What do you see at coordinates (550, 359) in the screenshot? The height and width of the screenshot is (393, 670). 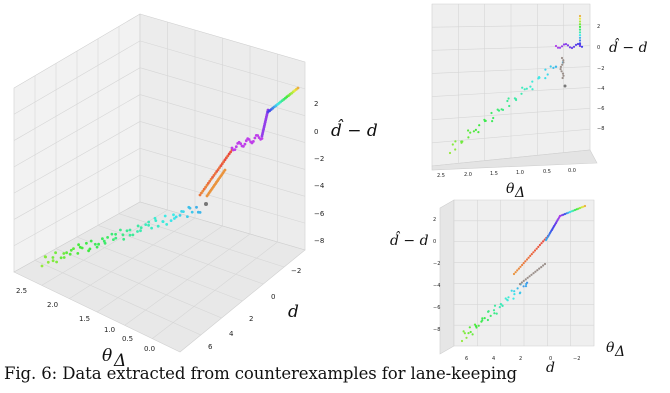 I see `svg-text: 0` at bounding box center [550, 359].